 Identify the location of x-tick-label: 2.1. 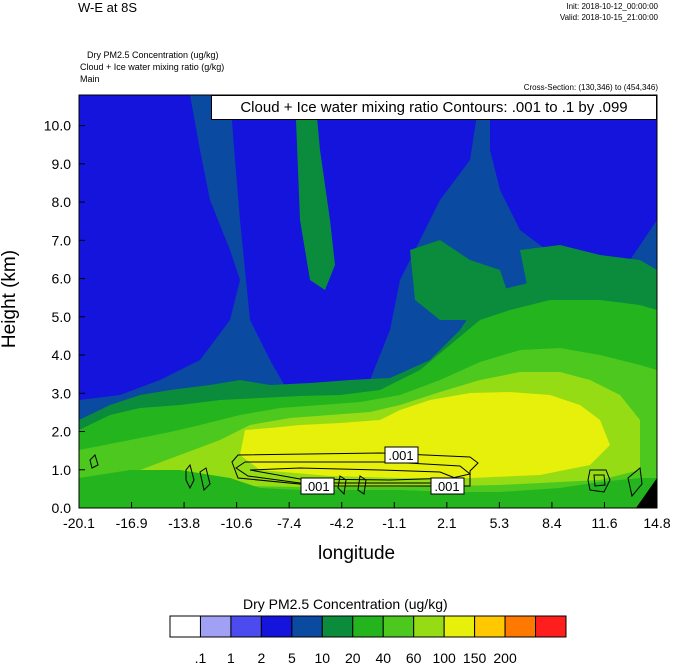
(447, 523).